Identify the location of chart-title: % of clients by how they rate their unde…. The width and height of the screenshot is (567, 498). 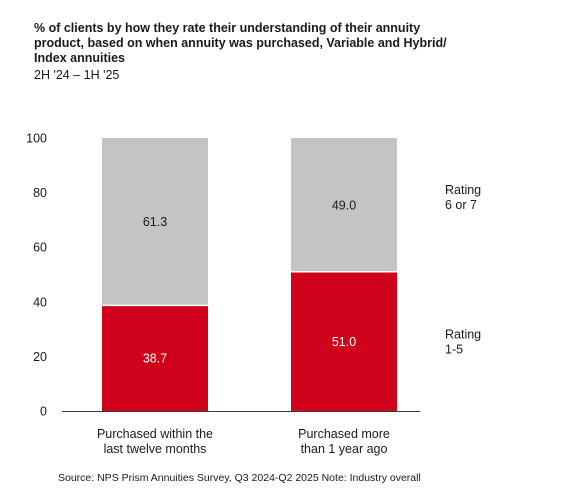
(284, 43).